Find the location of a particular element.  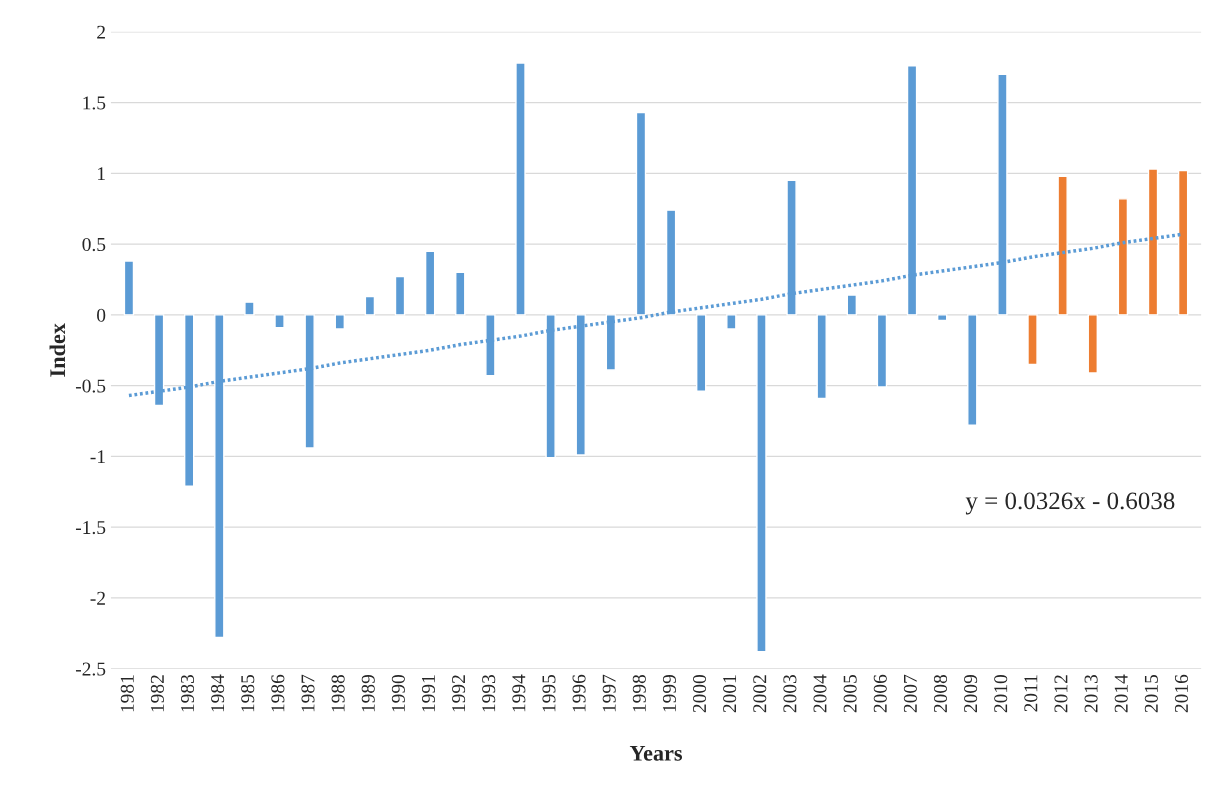

x-tick-label: 1993 is located at coordinates (489, 693).